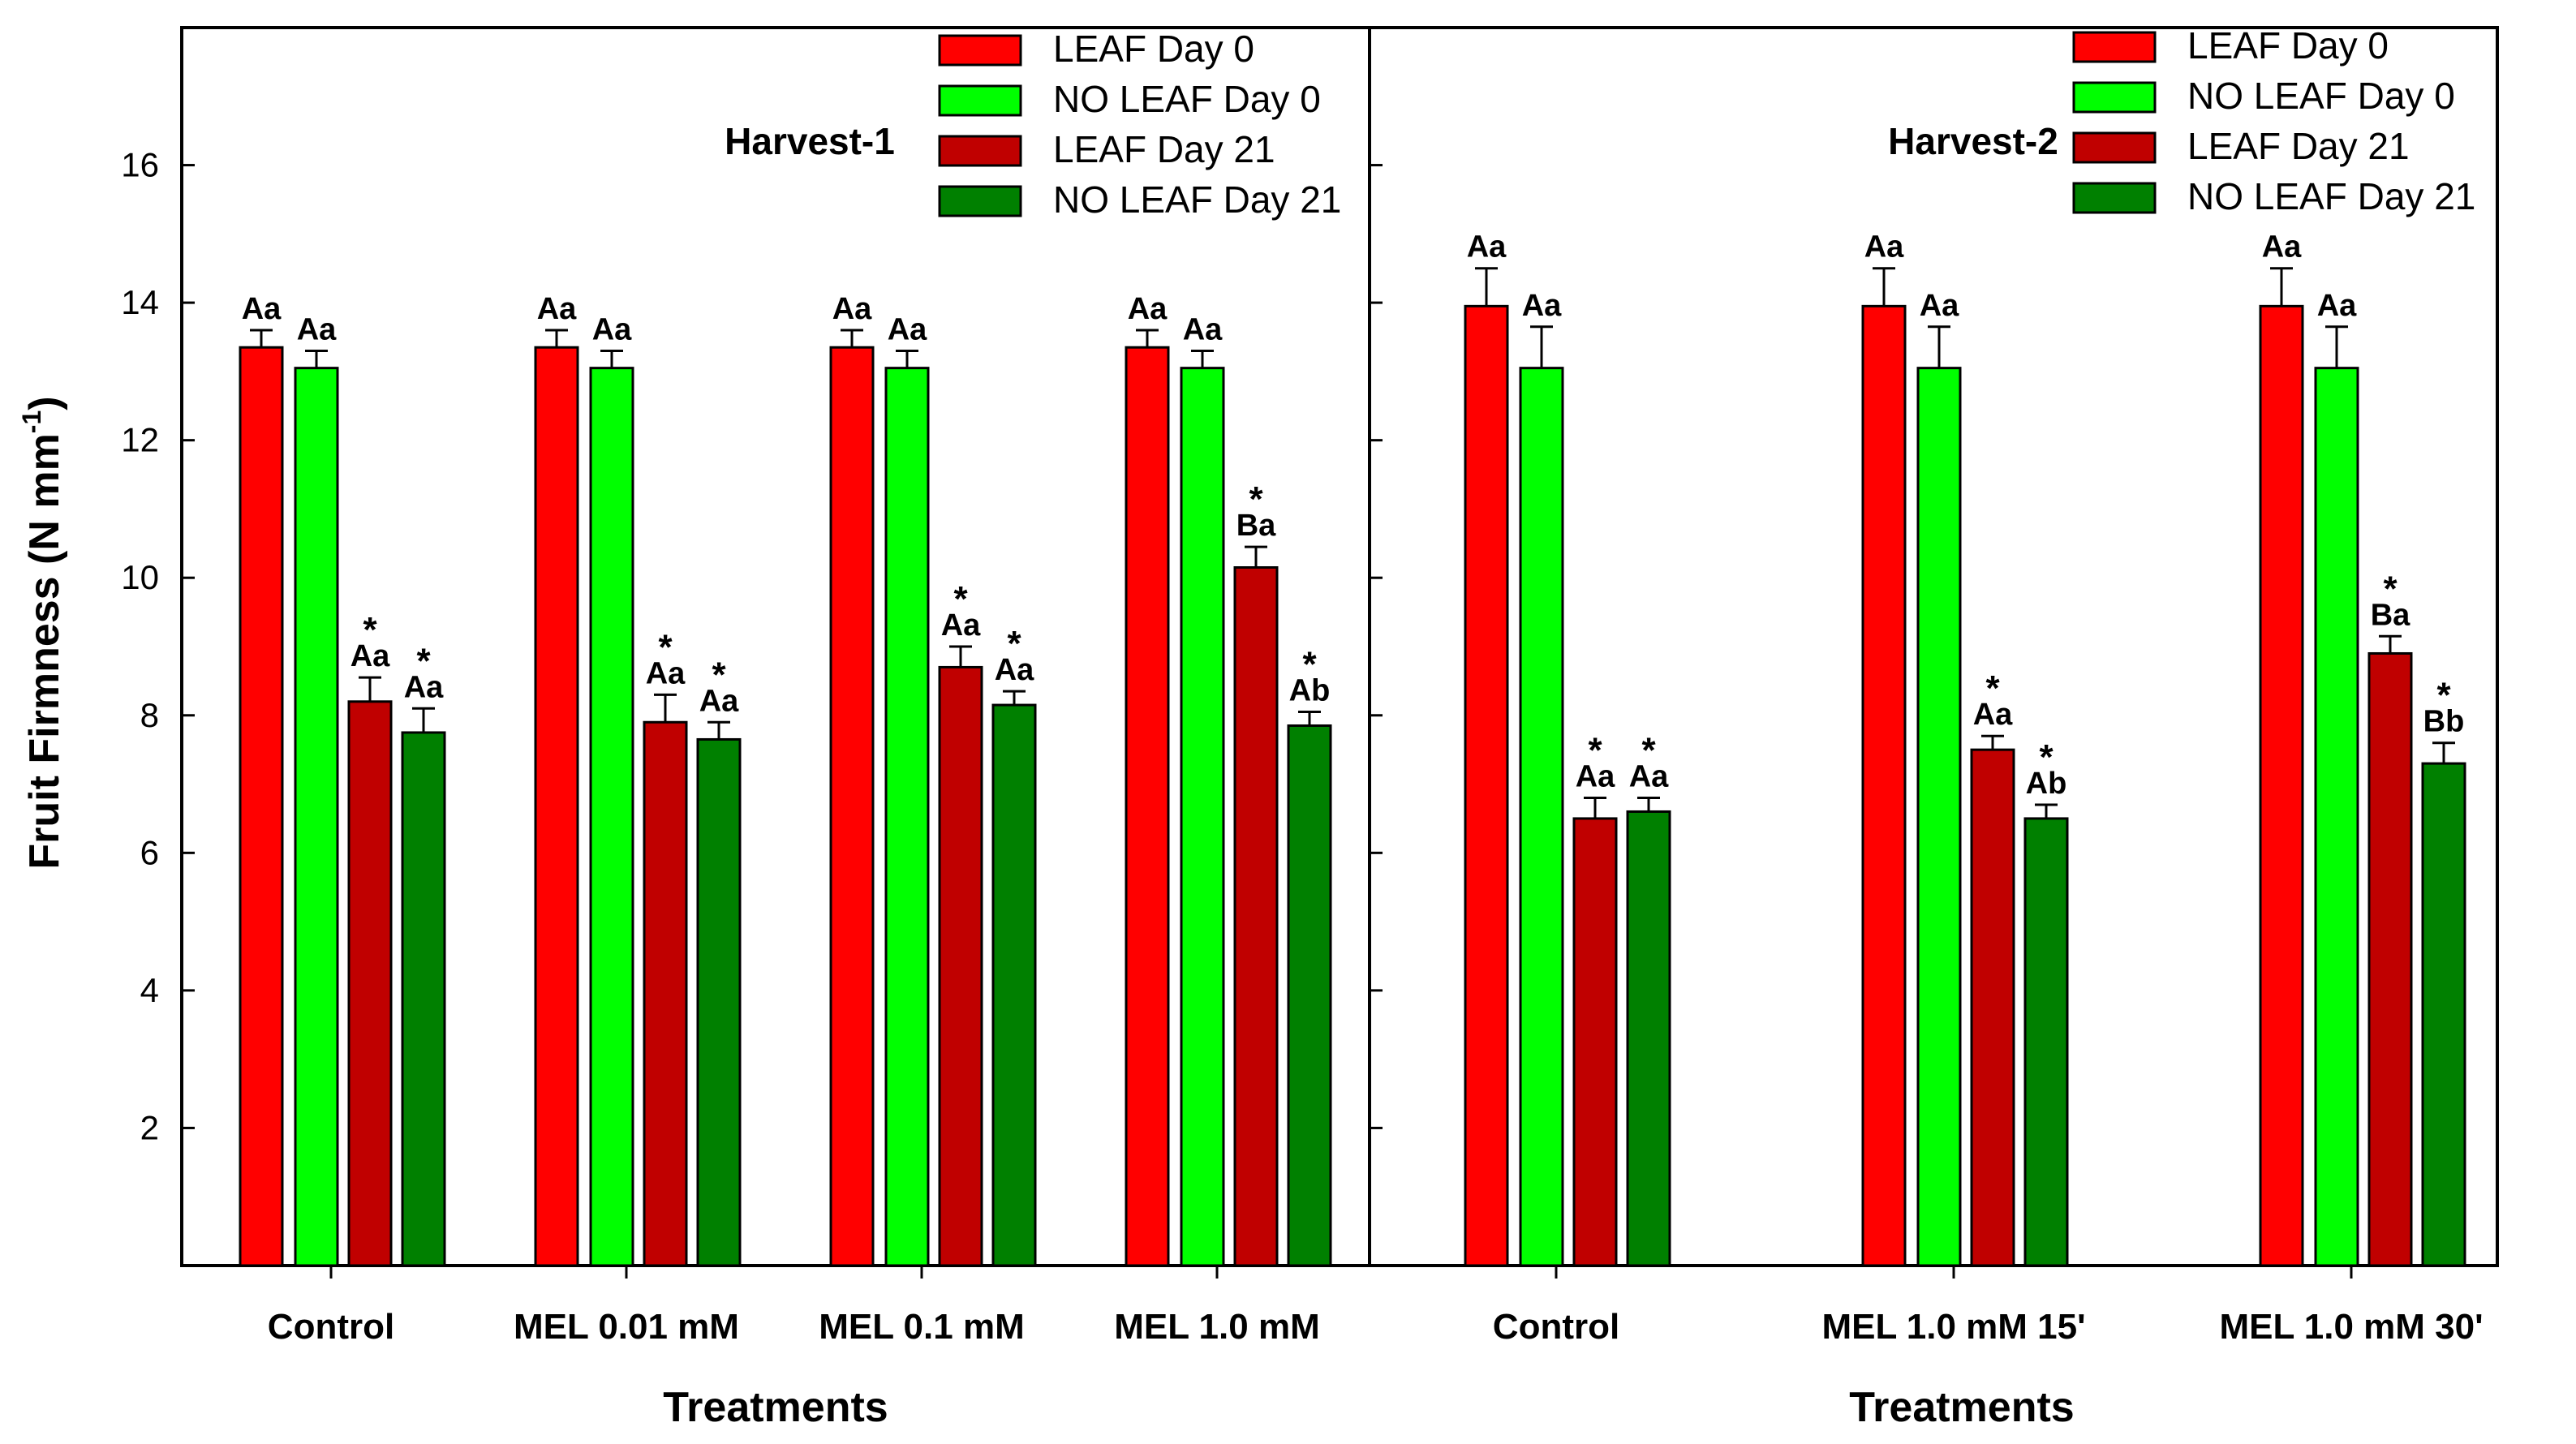 This screenshot has width=2576, height=1444. What do you see at coordinates (2444, 722) in the screenshot?
I see `significance-label: Bb` at bounding box center [2444, 722].